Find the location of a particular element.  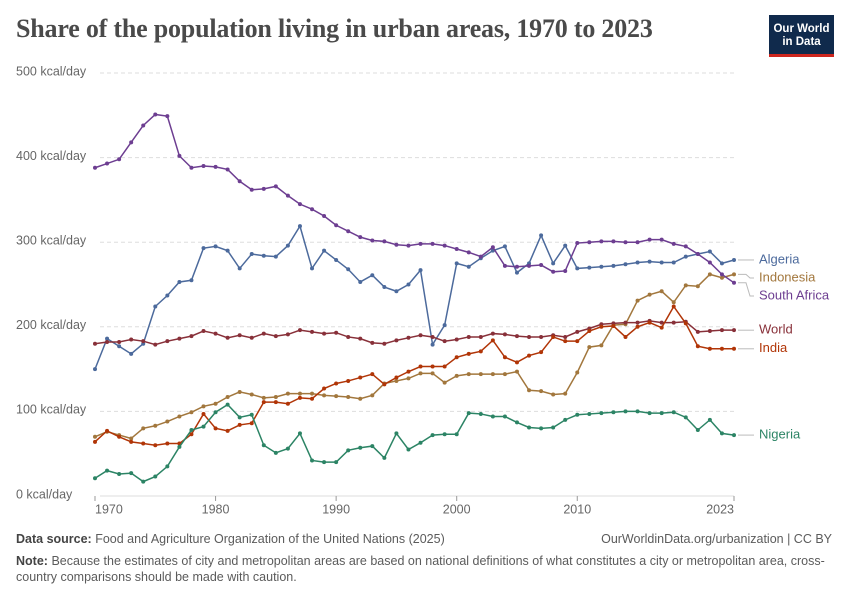

y-tick-label: 500 kcal/day is located at coordinates (51, 71).